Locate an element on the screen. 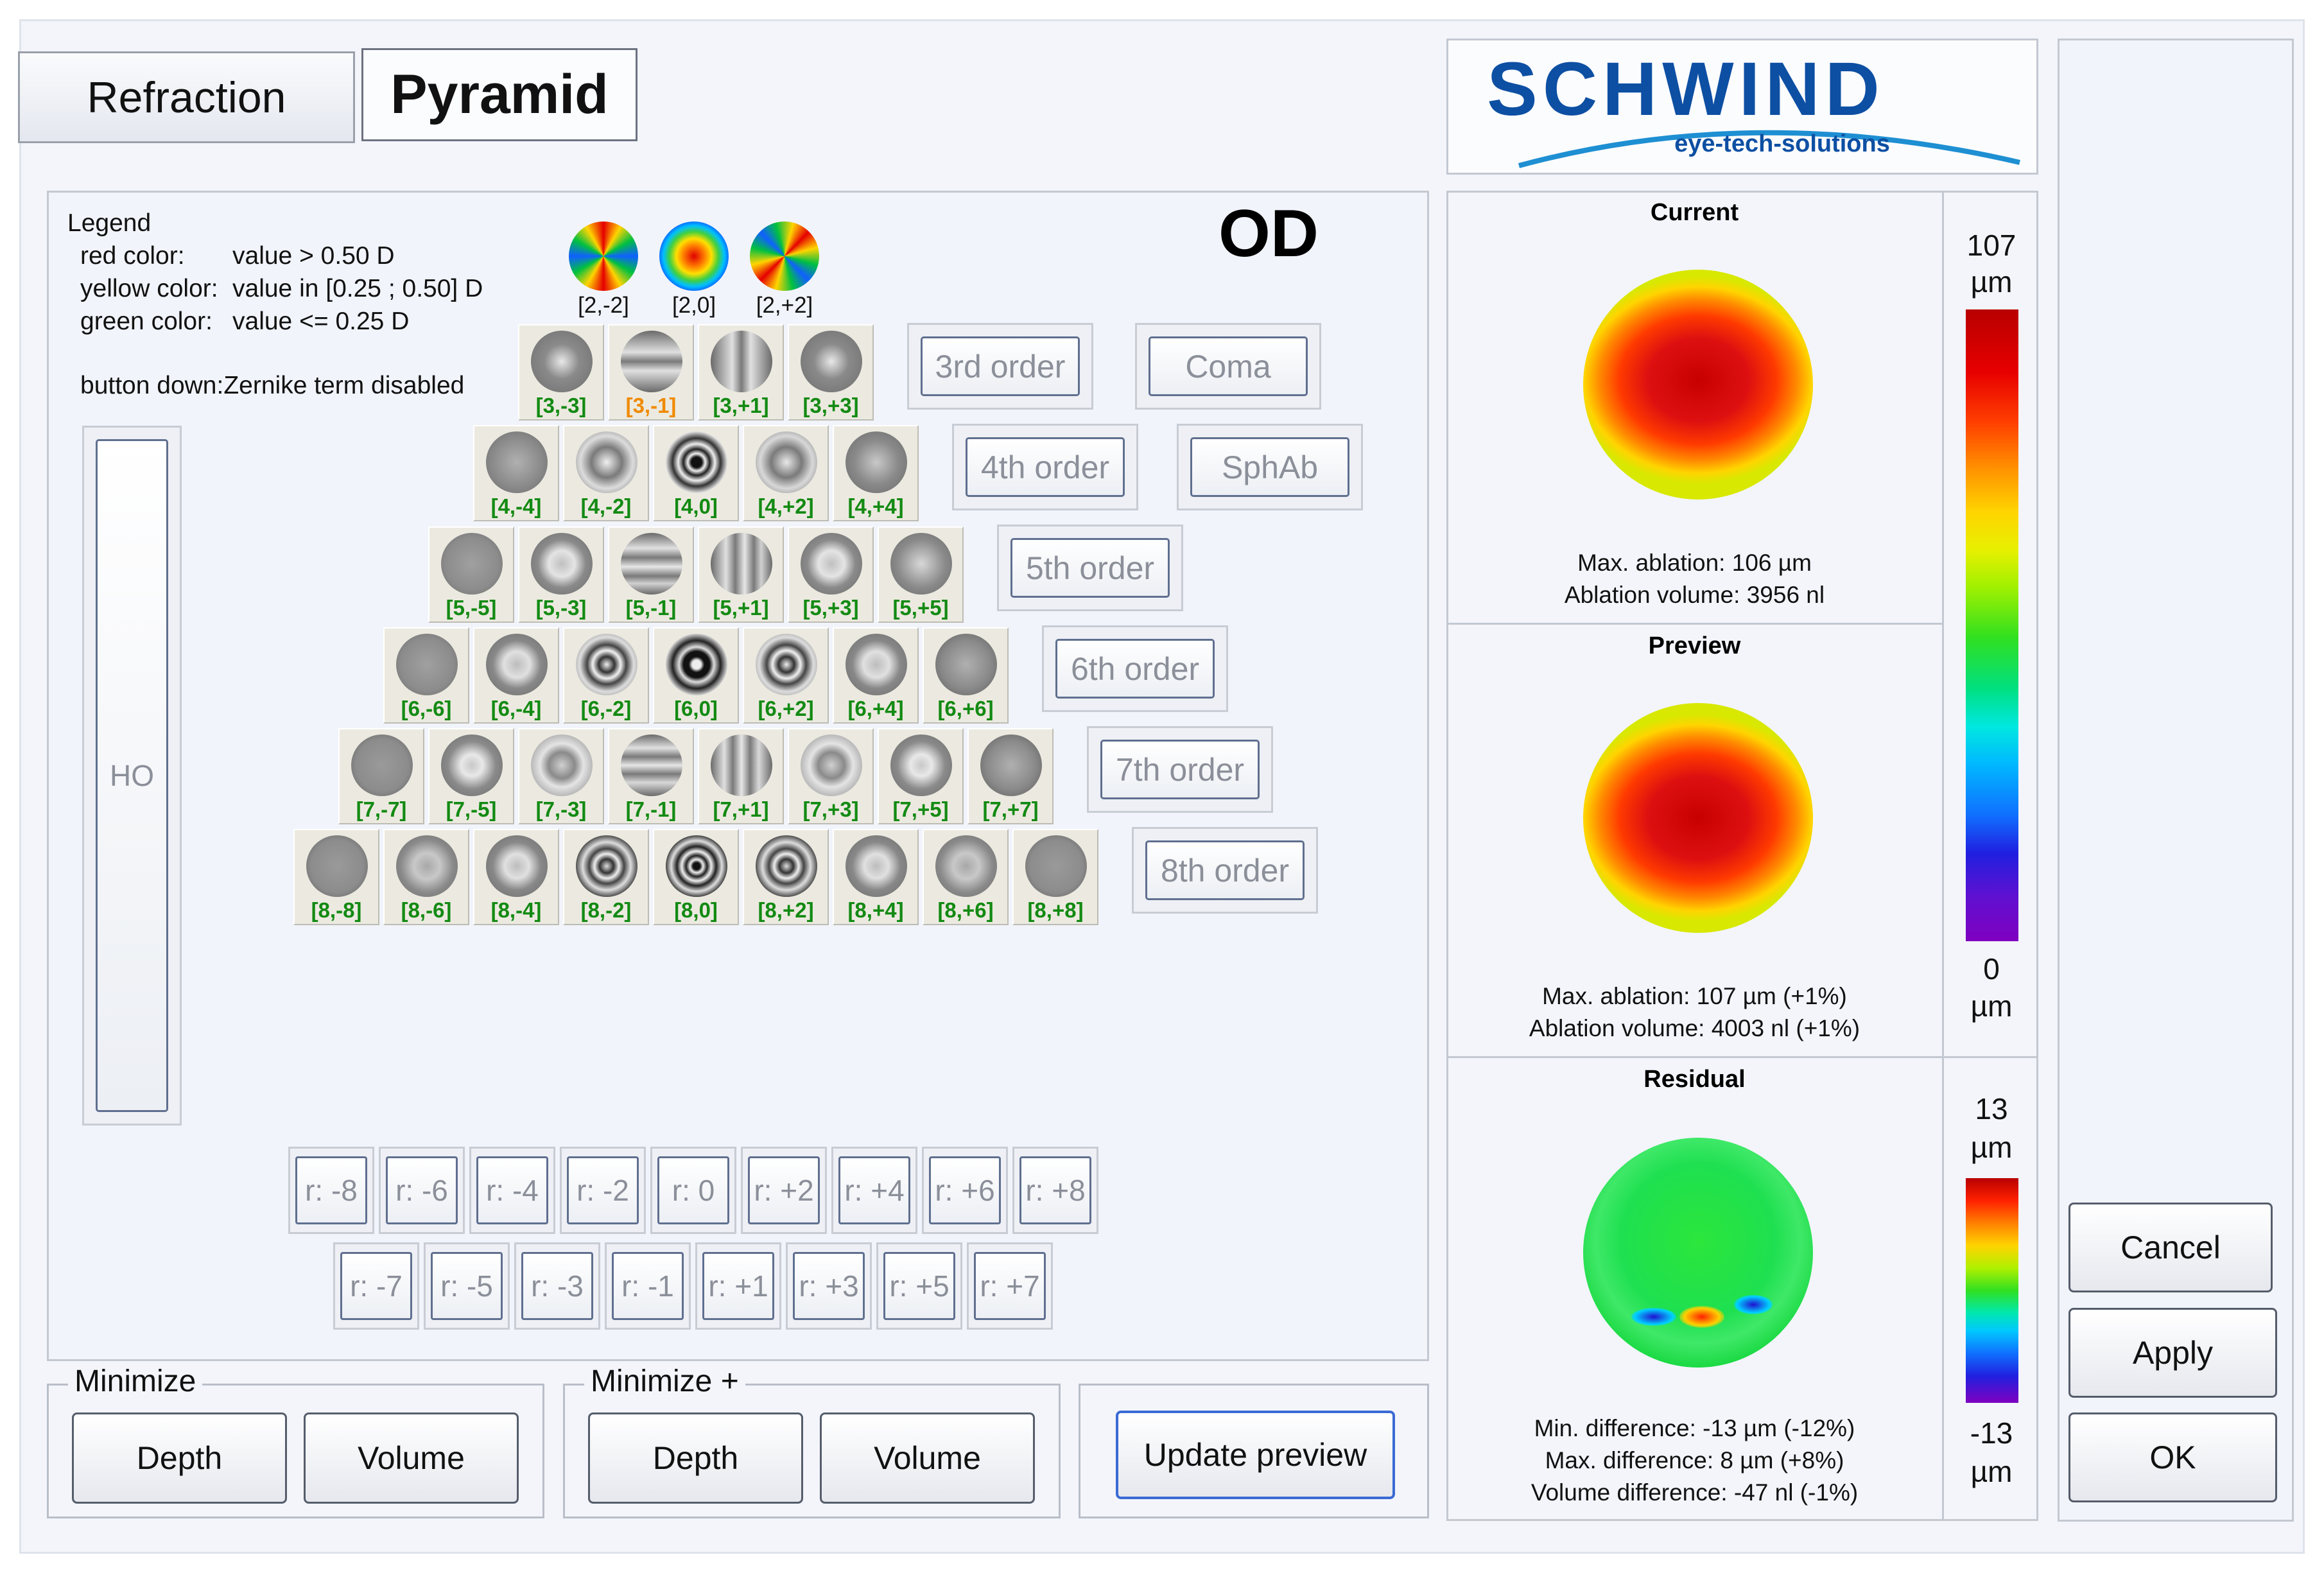  order-5-button: 5th order is located at coordinates (1090, 568).